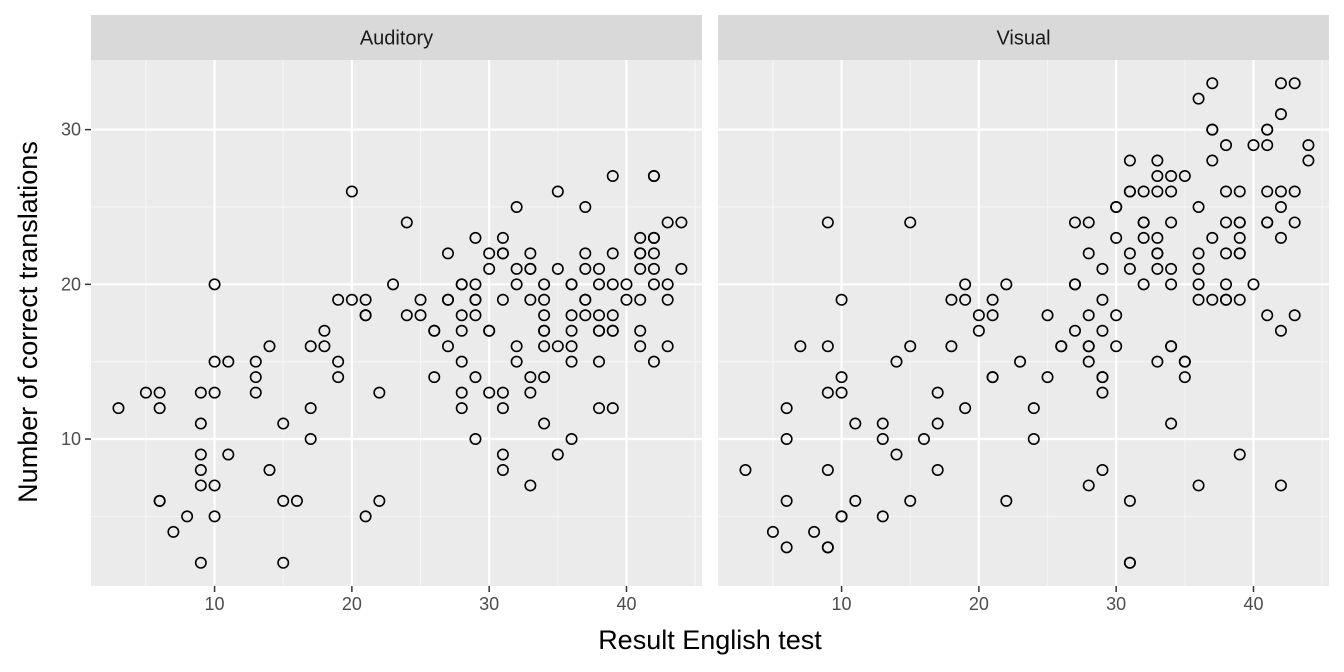  Describe the element at coordinates (489, 604) in the screenshot. I see `x-tick-label: 30` at that location.